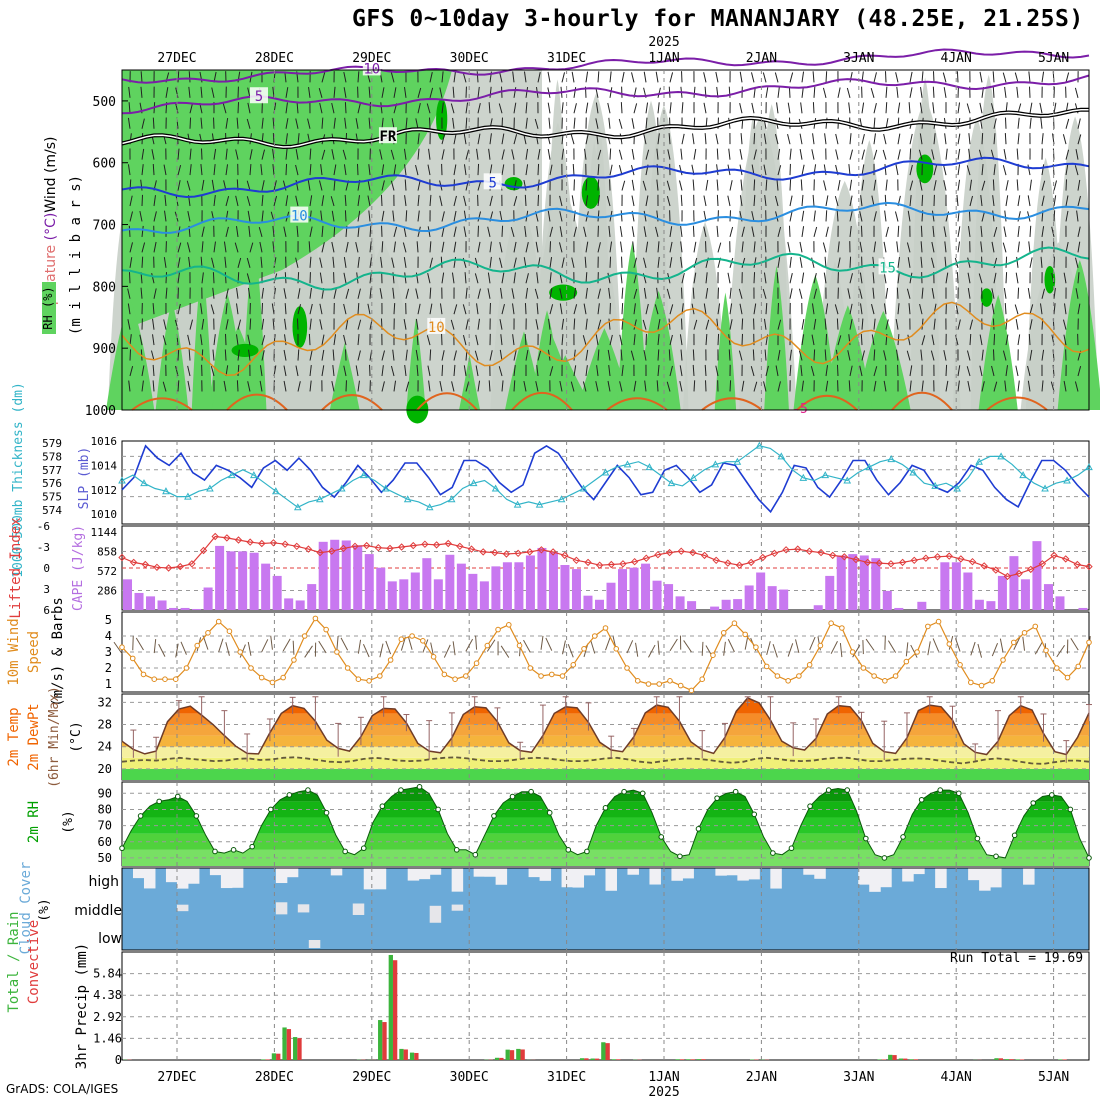 Image resolution: width=1100 pixels, height=1100 pixels. What do you see at coordinates (34, 736) in the screenshot?
I see `temp-ylabel-b: 2m DewPt` at bounding box center [34, 736].